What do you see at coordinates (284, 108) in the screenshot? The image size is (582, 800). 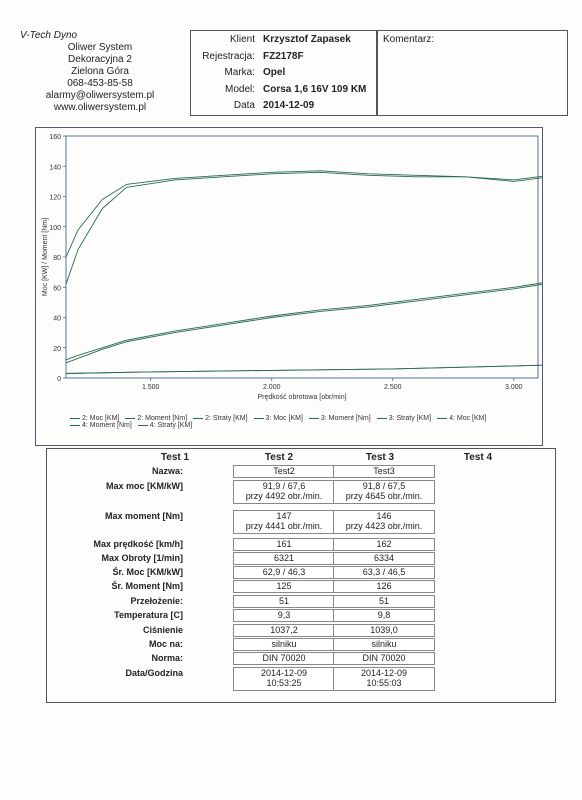 I see `info-row-date: Data 2014-12-09` at bounding box center [284, 108].